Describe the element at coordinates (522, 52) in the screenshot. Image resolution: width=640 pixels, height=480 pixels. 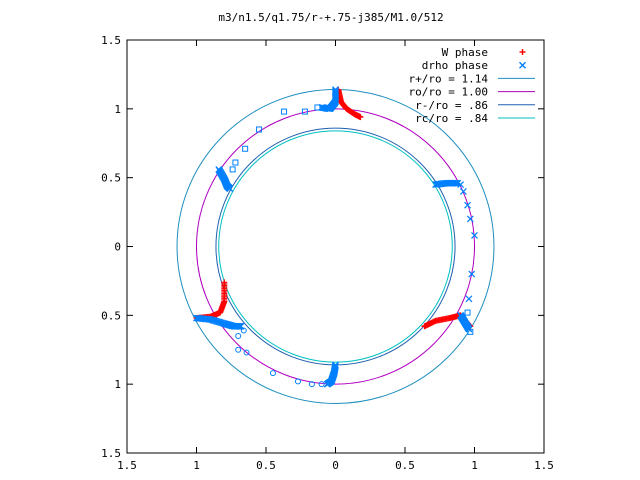
I see `legend-plus-marker` at that location.